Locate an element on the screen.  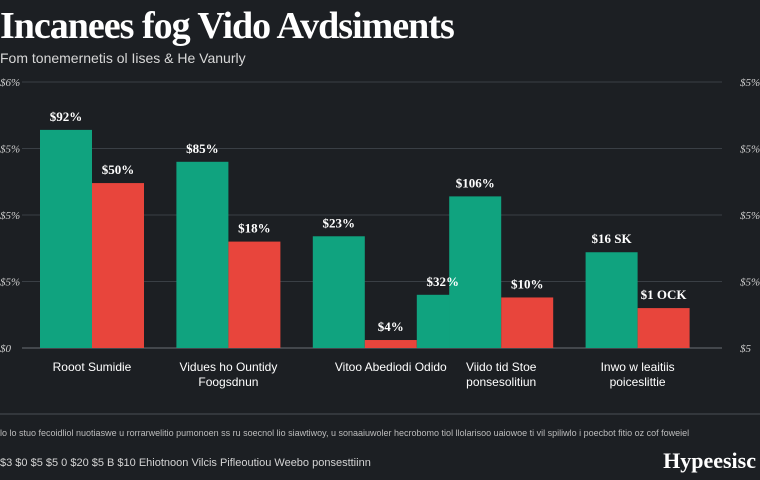
category-label: Viido tid Stoe is located at coordinates (501, 367).